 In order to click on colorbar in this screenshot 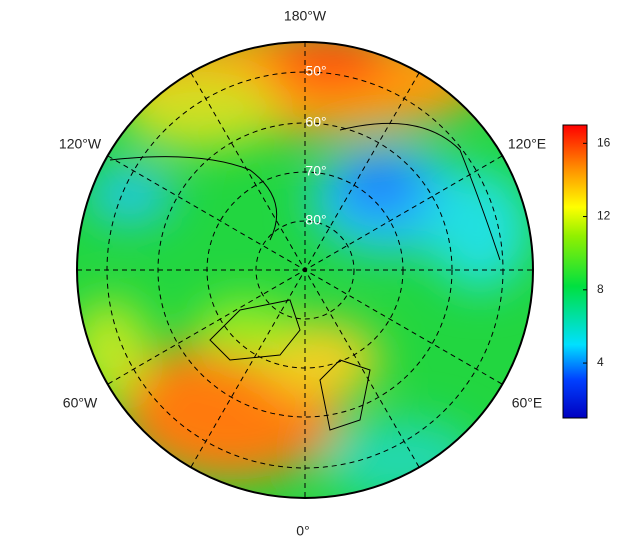, I will do `click(575, 271)`.